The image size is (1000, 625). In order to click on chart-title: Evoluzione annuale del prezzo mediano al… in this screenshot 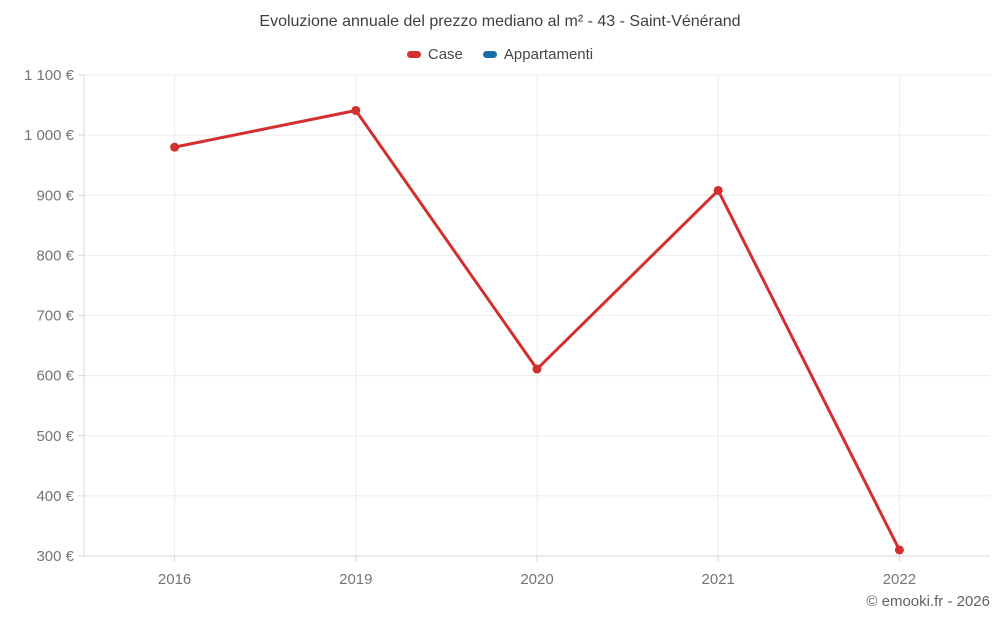, I will do `click(500, 21)`.